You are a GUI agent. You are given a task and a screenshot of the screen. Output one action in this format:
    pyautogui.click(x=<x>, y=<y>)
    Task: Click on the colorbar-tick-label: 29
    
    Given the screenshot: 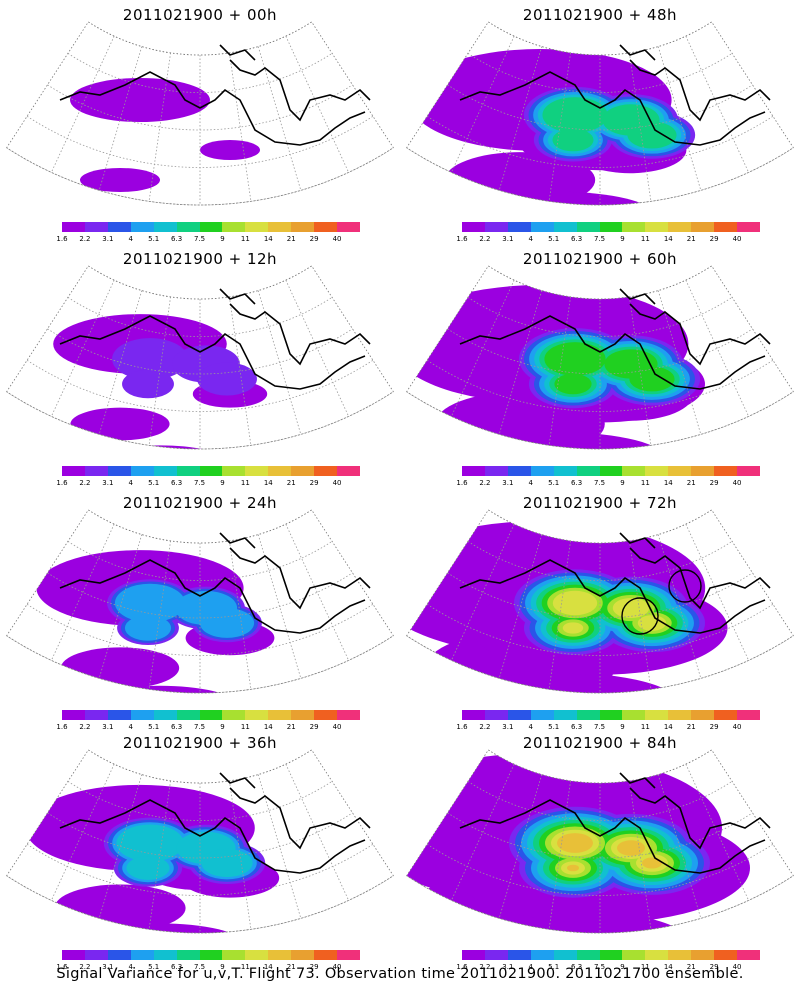 What is the action you would take?
    pyautogui.click(x=714, y=967)
    